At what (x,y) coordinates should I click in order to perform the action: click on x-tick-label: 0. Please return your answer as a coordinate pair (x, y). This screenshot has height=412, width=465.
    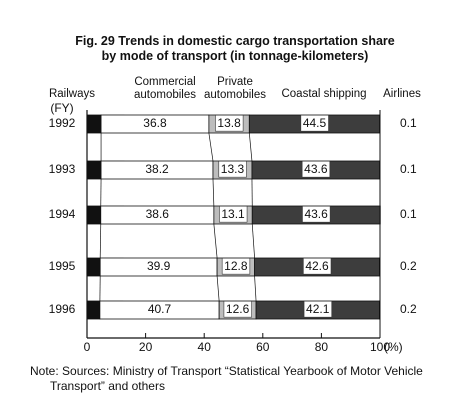
    Looking at the image, I should click on (87, 347).